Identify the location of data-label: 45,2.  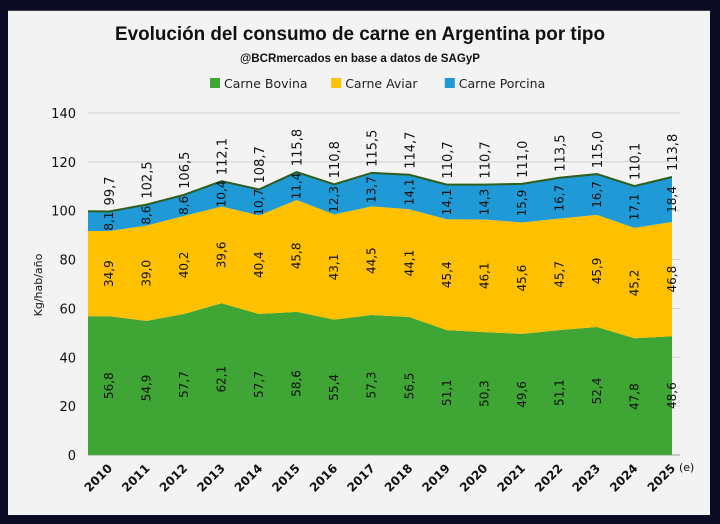
(634, 283).